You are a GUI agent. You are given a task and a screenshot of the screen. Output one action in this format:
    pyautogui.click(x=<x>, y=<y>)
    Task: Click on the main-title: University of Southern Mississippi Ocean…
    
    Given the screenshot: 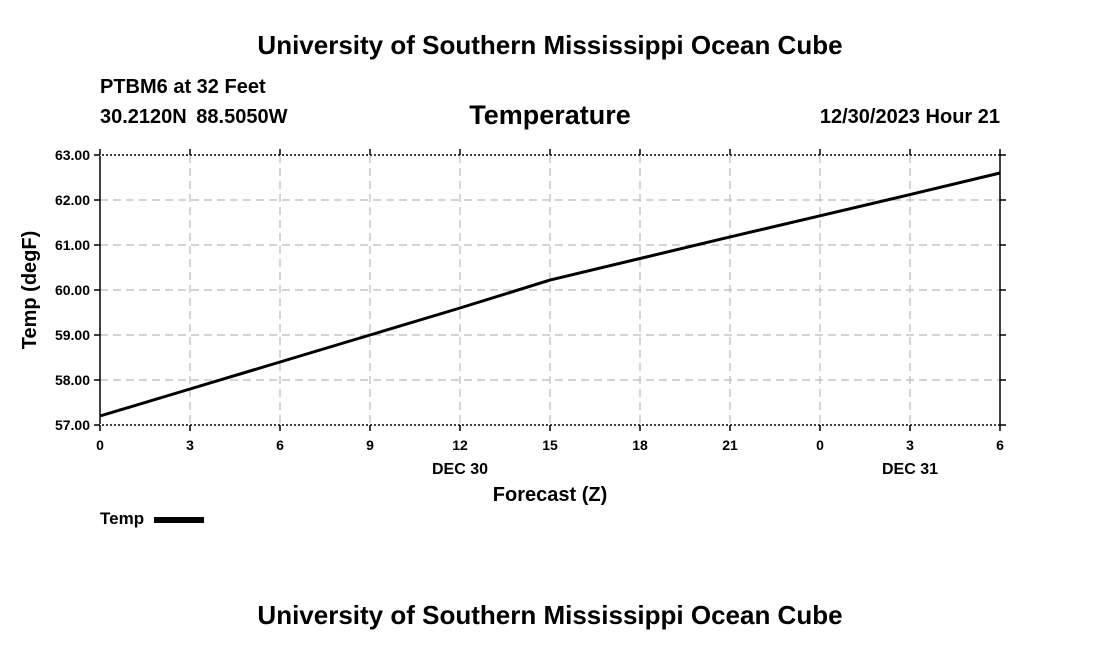 What is the action you would take?
    pyautogui.click(x=550, y=45)
    